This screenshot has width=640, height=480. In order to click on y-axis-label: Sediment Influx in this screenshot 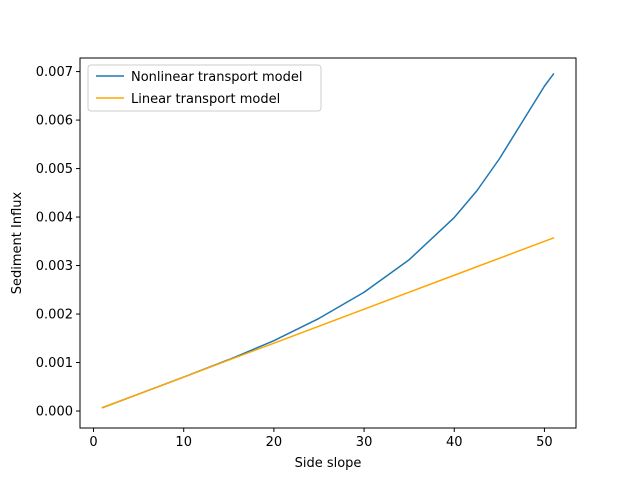, I will do `click(17, 242)`.